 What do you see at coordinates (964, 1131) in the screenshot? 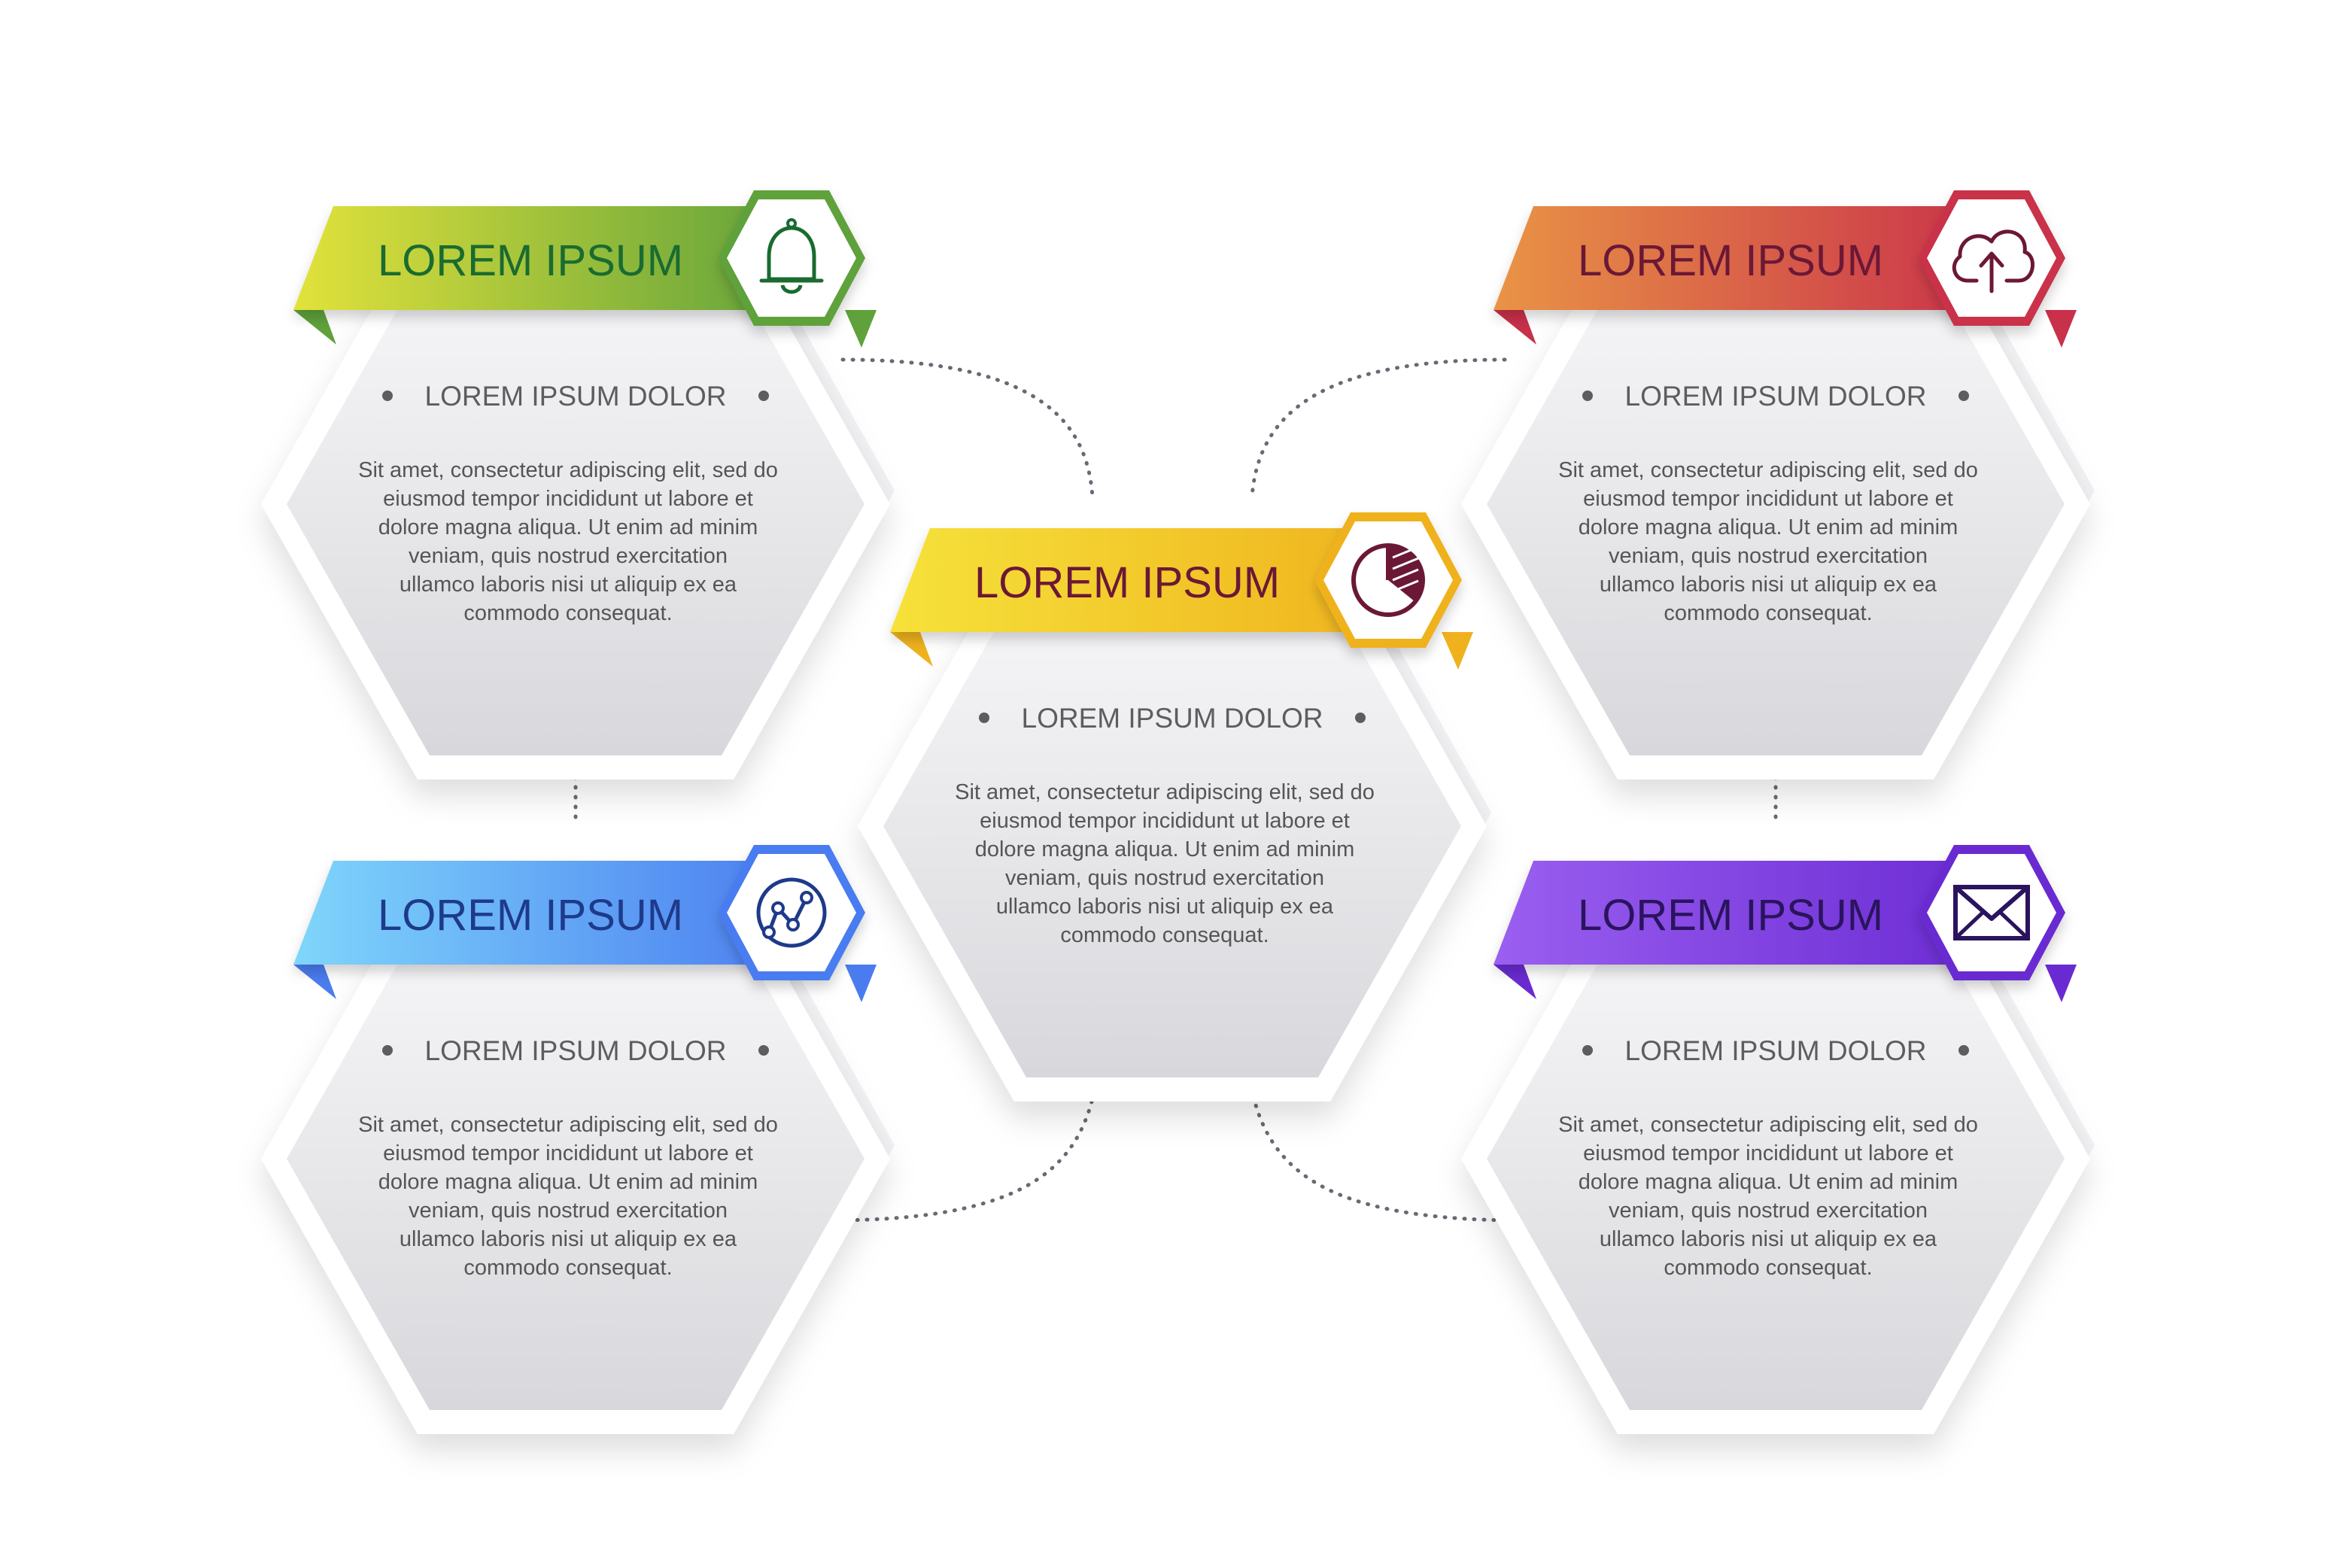
I see `connector-bottom-left` at bounding box center [964, 1131].